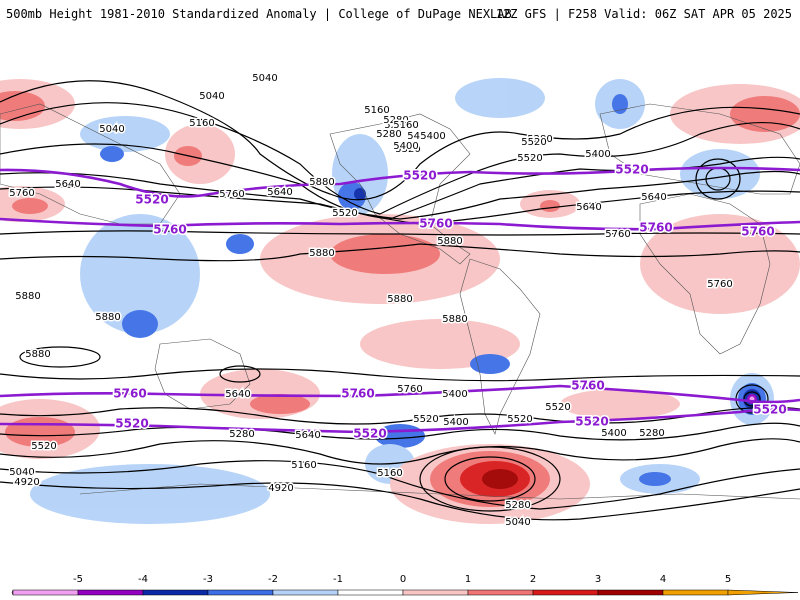 This screenshot has width=800, height=600. I want to click on legend-tick-label: 4, so click(663, 579).